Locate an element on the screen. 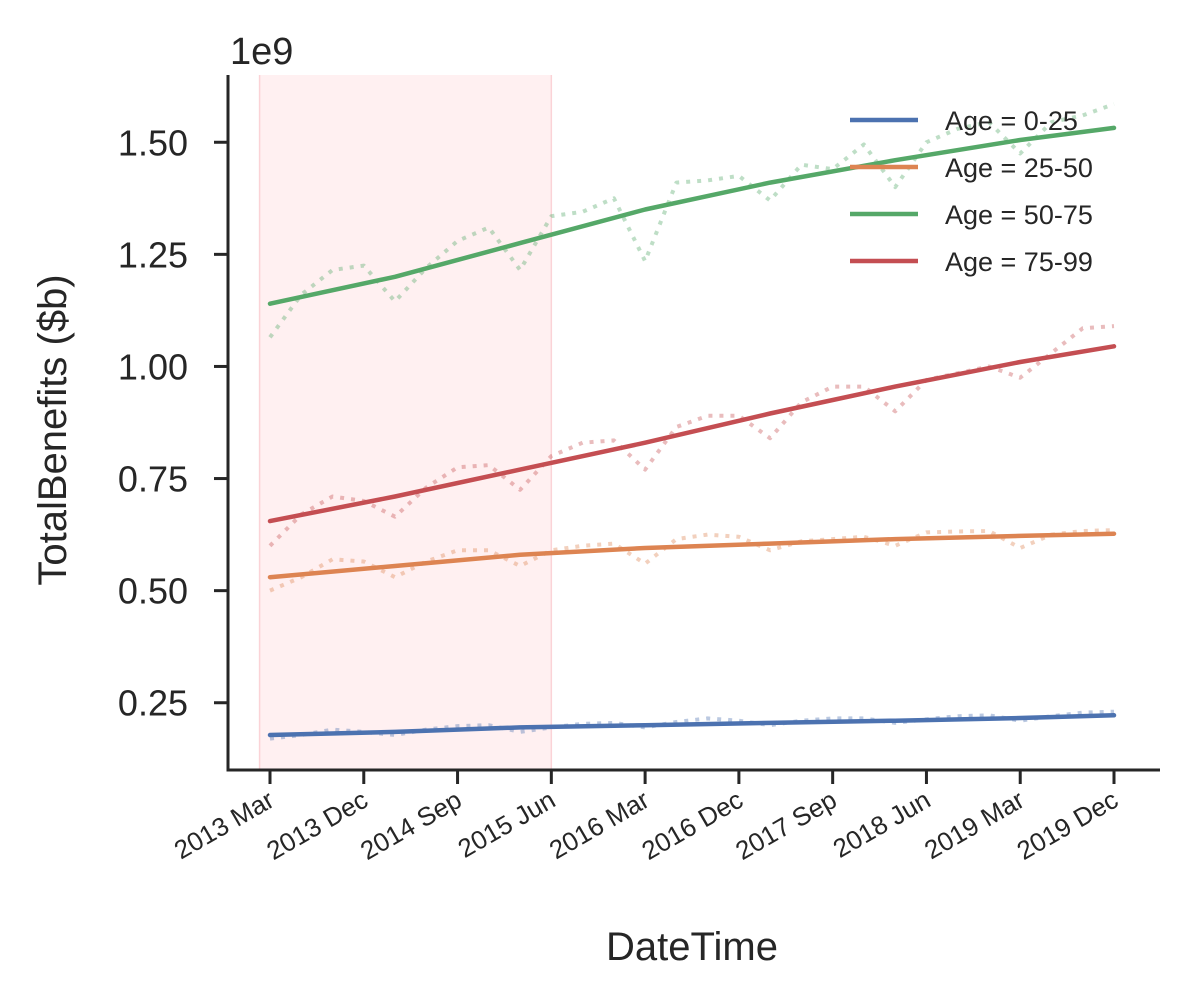  legend-label: Age = 0-25 is located at coordinates (1011, 121).